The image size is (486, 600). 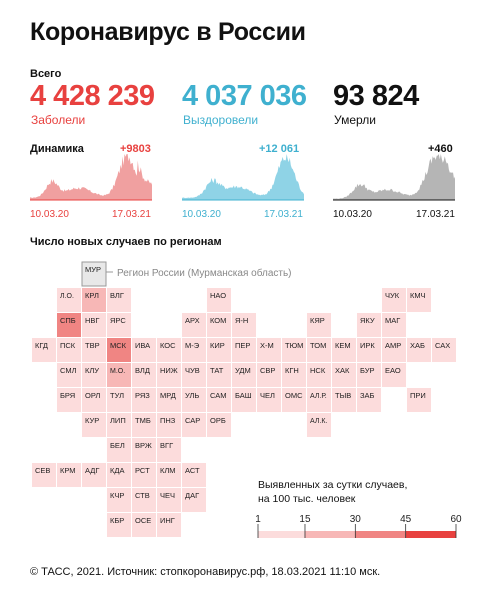 What do you see at coordinates (241, 320) in the screenshot?
I see `region-label-я-н: Я-Н` at bounding box center [241, 320].